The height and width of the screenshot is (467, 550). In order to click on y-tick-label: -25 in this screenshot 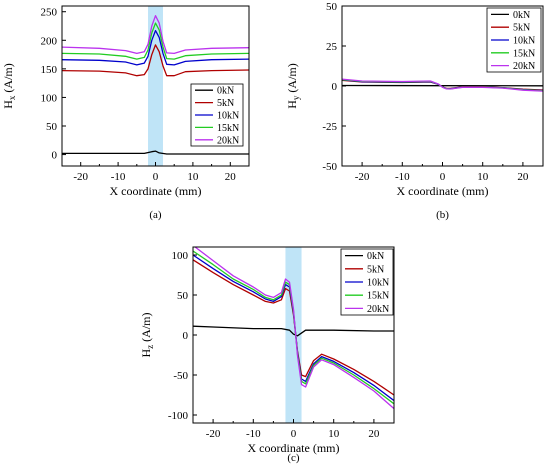, I will do `click(329, 127)`.